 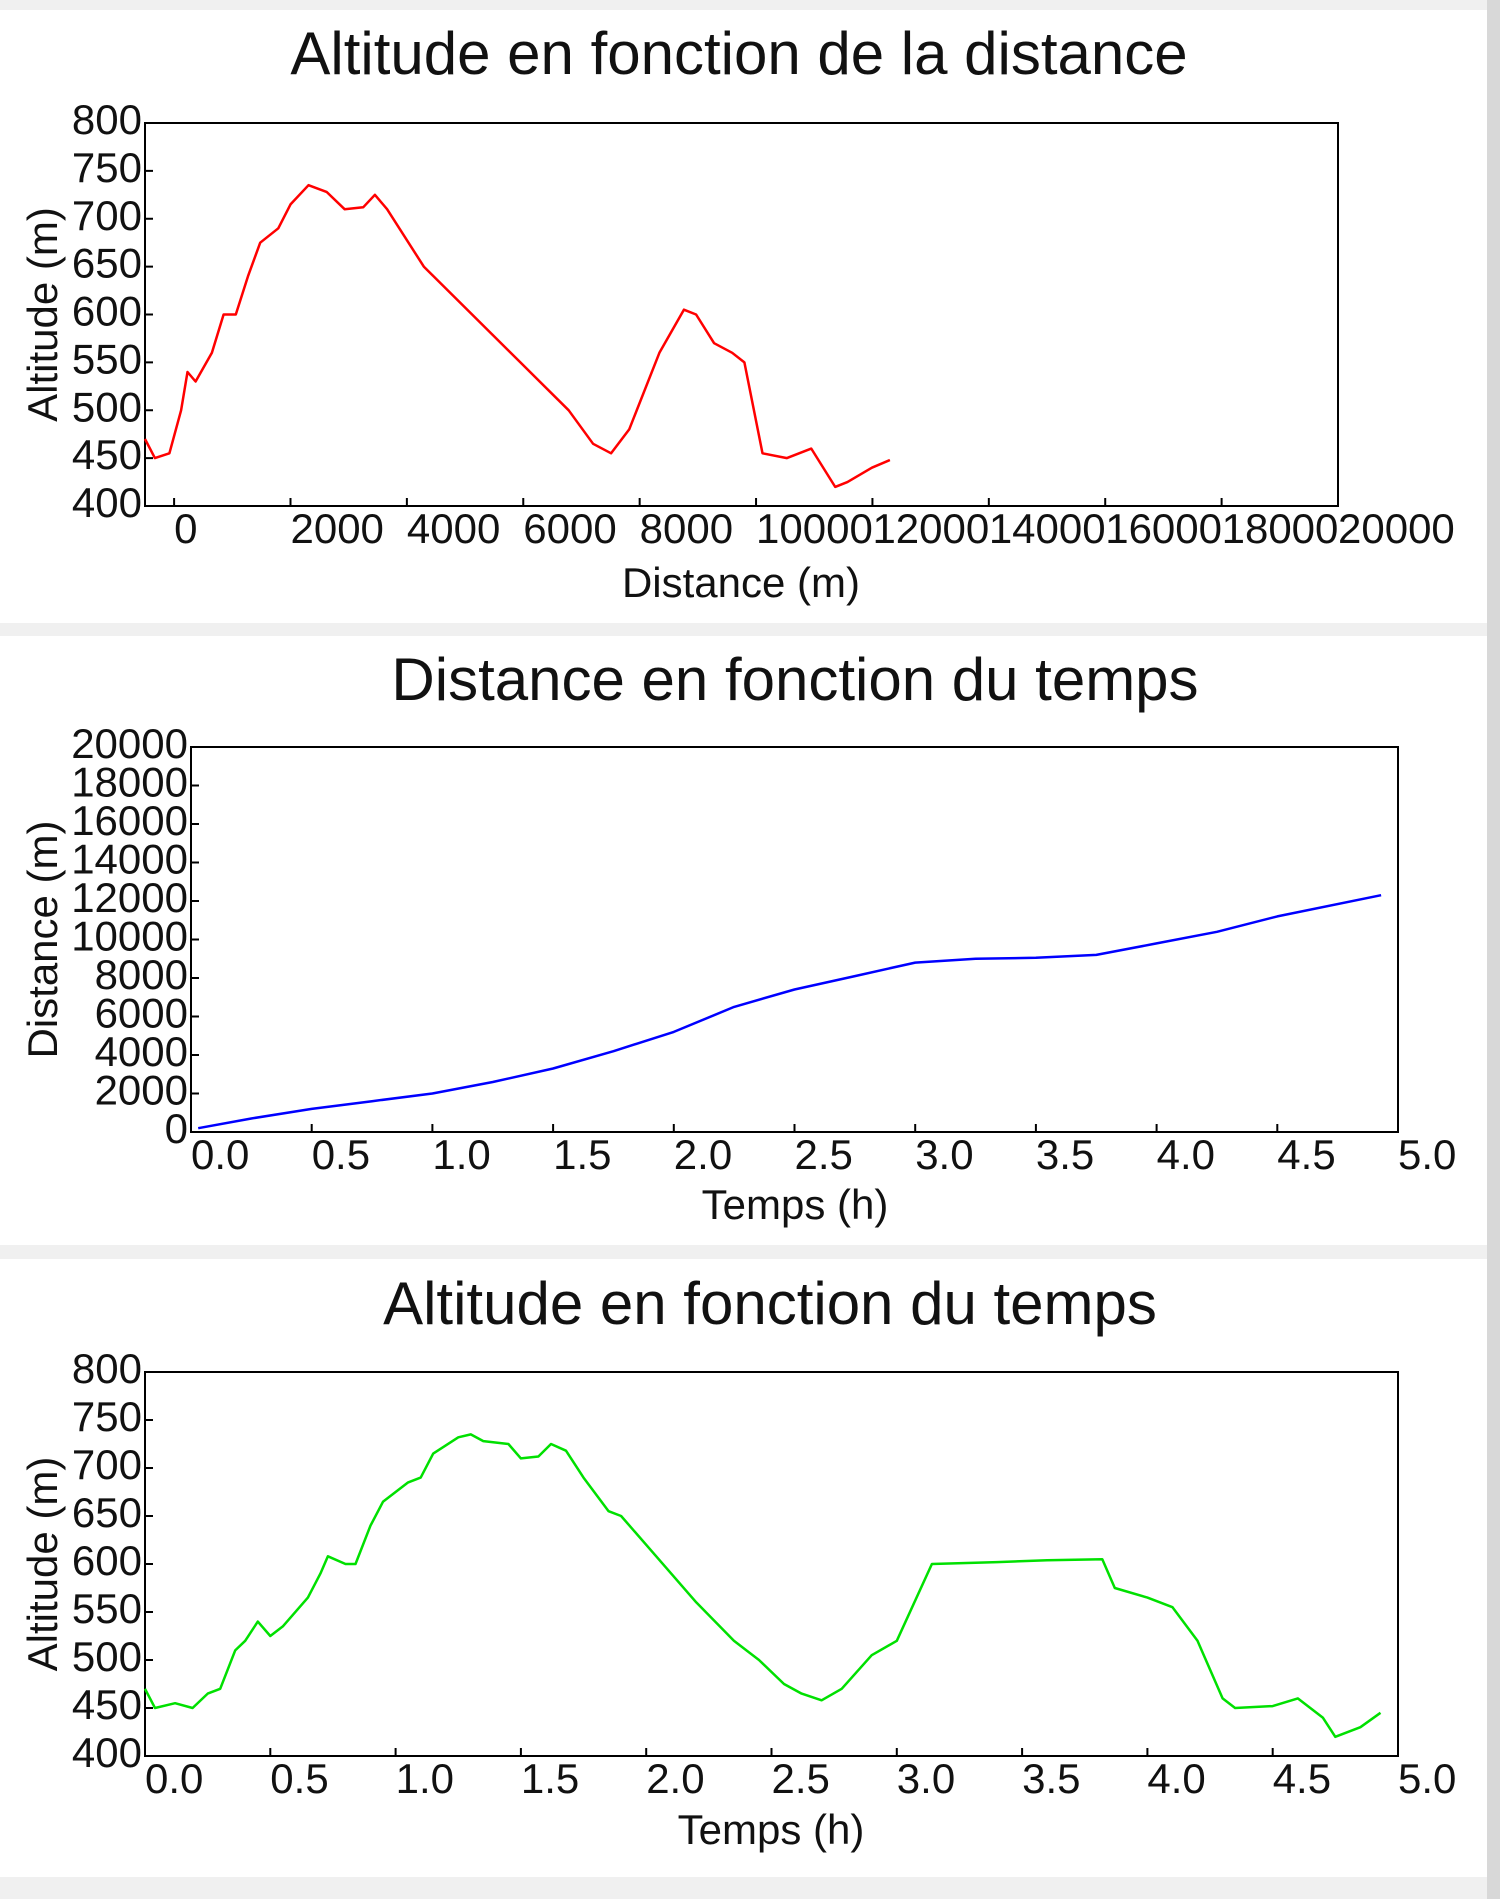 I want to click on x-tick-label: 18000, so click(x=1280, y=528).